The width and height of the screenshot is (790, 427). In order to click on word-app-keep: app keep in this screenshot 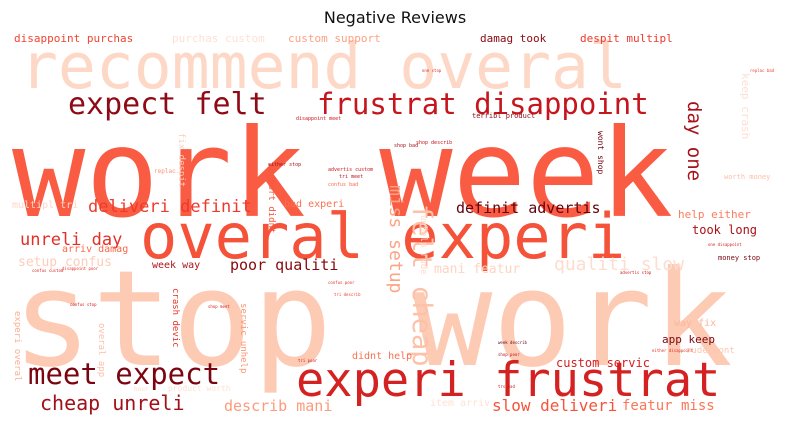, I will do `click(688, 339)`.